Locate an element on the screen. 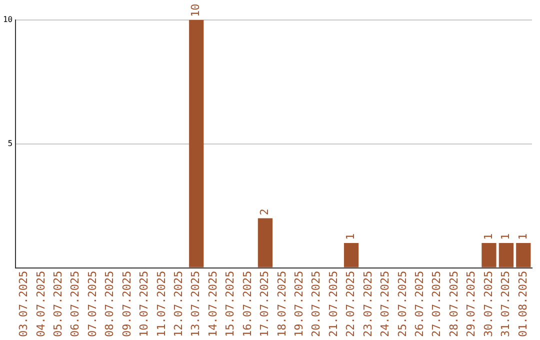 Image resolution: width=540 pixels, height=340 pixels. x-tick-label: 09.07.2025 is located at coordinates (127, 304).